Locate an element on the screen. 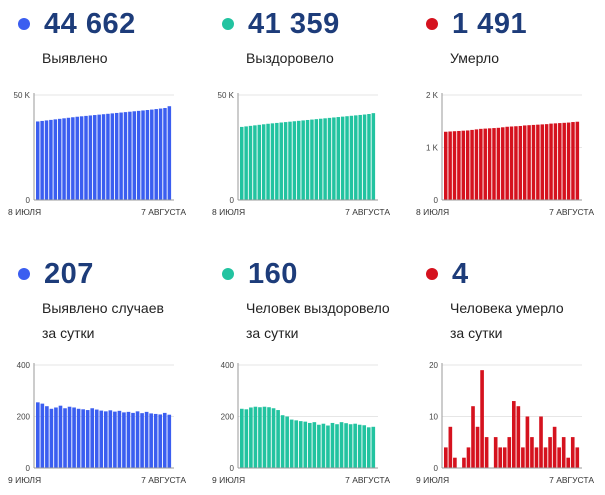 This screenshot has width=605, height=495. y-tick-label: 1 K is located at coordinates (432, 148).